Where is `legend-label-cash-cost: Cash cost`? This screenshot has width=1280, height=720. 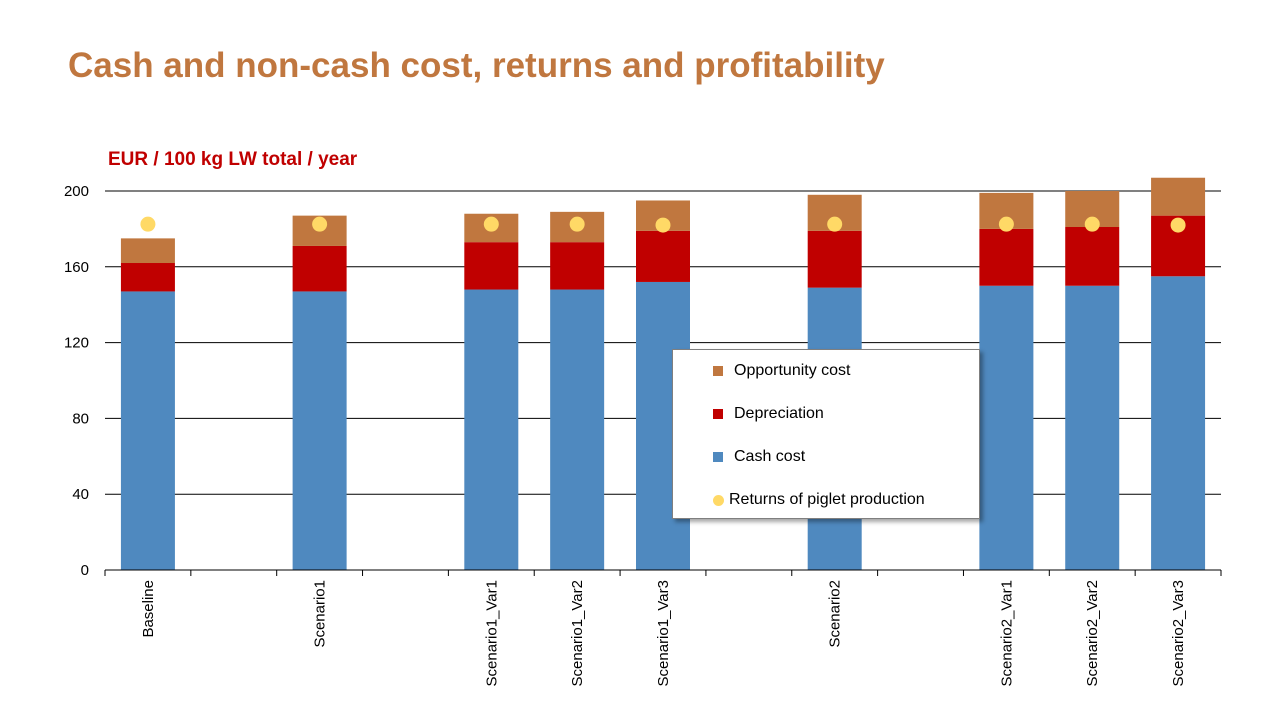
legend-label-cash-cost: Cash cost is located at coordinates (770, 456).